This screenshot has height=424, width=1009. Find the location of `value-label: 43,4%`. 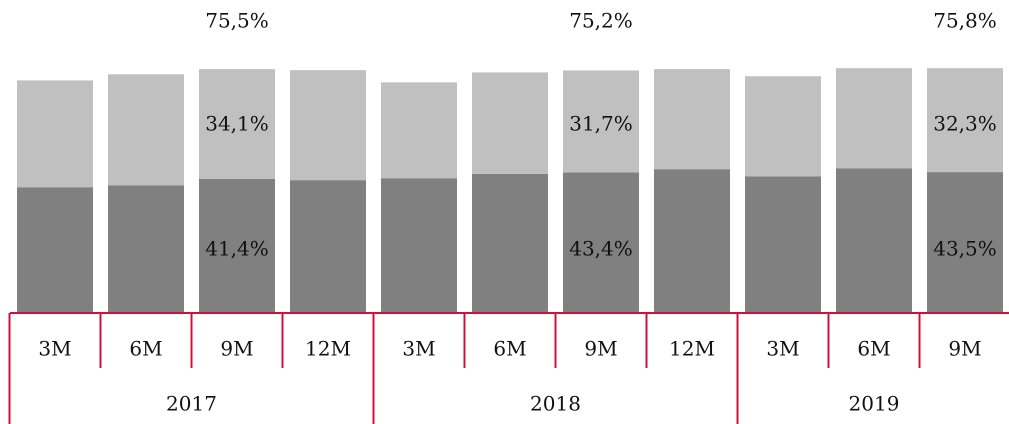

value-label: 43,4% is located at coordinates (601, 249).